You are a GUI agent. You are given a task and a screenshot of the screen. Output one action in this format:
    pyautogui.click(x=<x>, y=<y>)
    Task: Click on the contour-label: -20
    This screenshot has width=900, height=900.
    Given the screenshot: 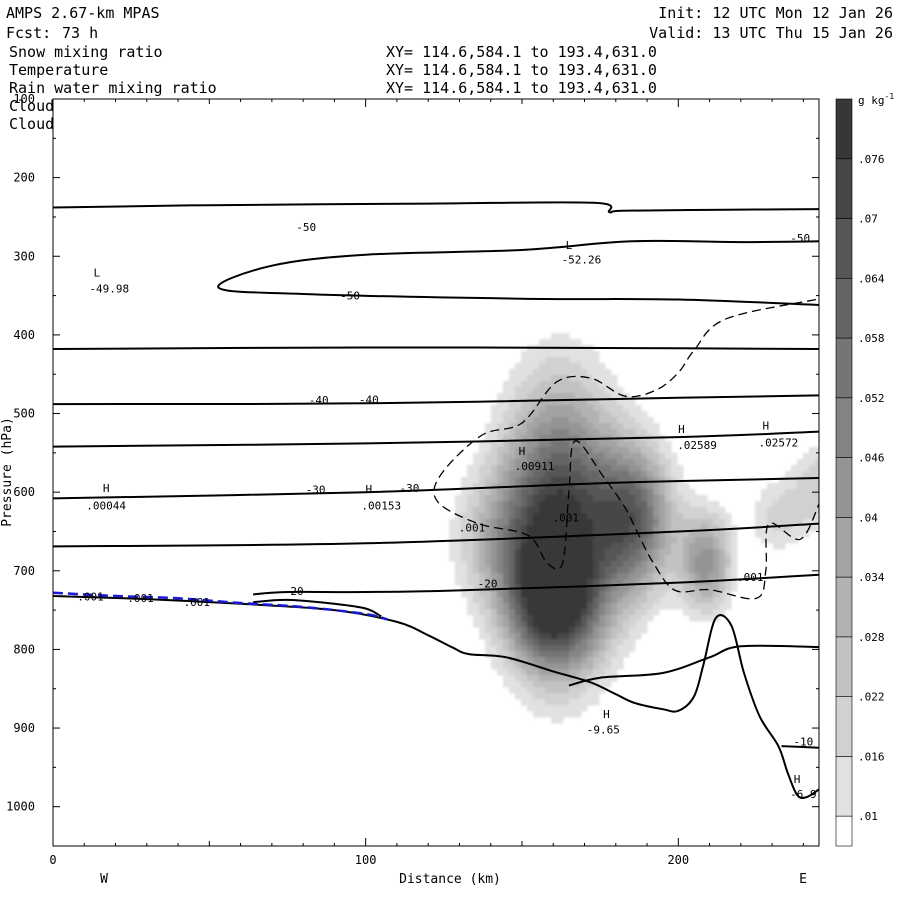 What is the action you would take?
    pyautogui.click(x=294, y=591)
    